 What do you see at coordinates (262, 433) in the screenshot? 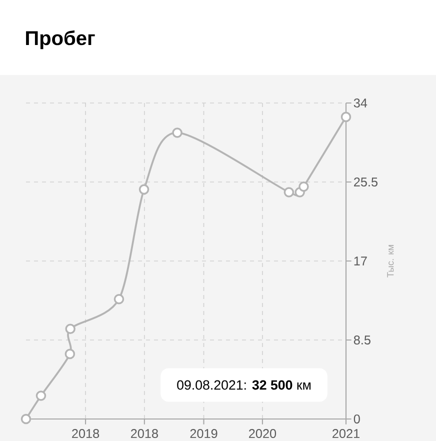
I see `x-tick-label: 2020` at bounding box center [262, 433].